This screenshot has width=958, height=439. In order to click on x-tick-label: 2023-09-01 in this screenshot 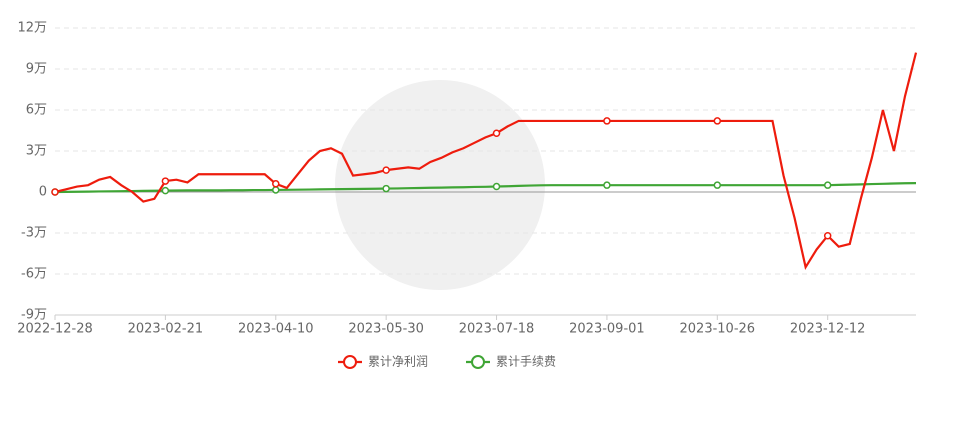, I will do `click(607, 329)`.